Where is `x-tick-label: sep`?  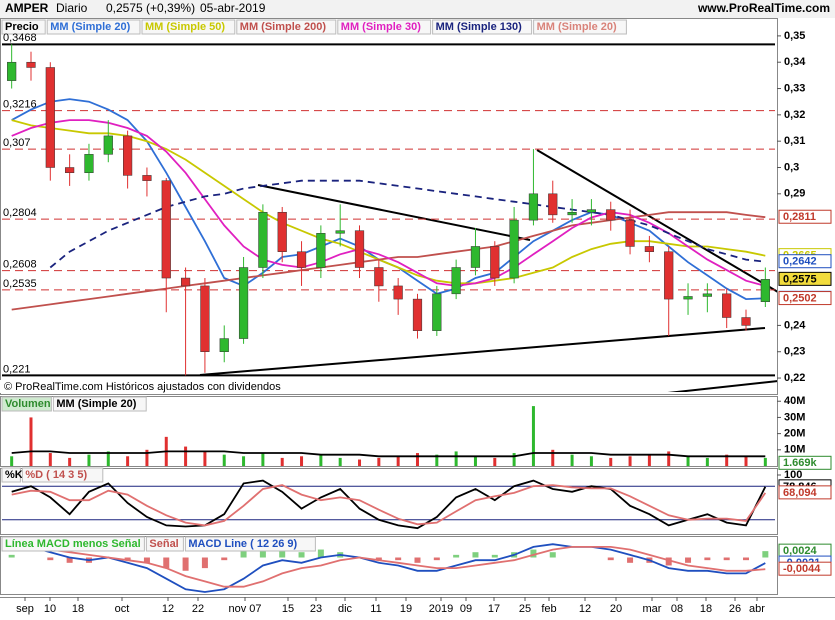
x-tick-label: sep is located at coordinates (25, 609).